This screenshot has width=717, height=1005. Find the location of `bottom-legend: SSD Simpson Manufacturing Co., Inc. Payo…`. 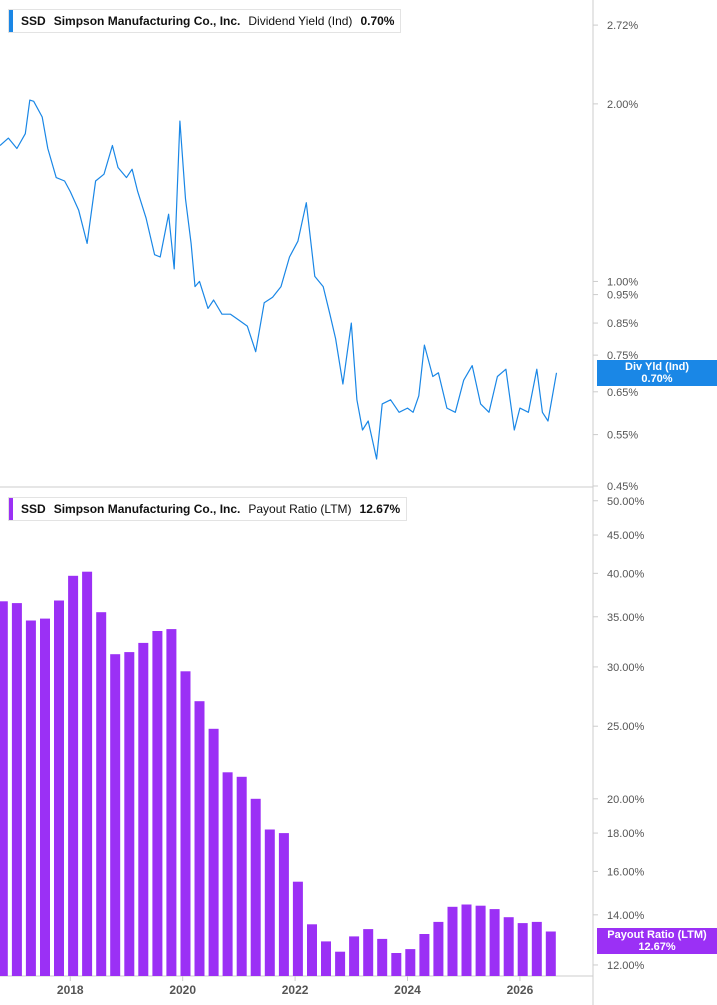

bottom-legend: SSD Simpson Manufacturing Co., Inc. Payo… is located at coordinates (208, 509).